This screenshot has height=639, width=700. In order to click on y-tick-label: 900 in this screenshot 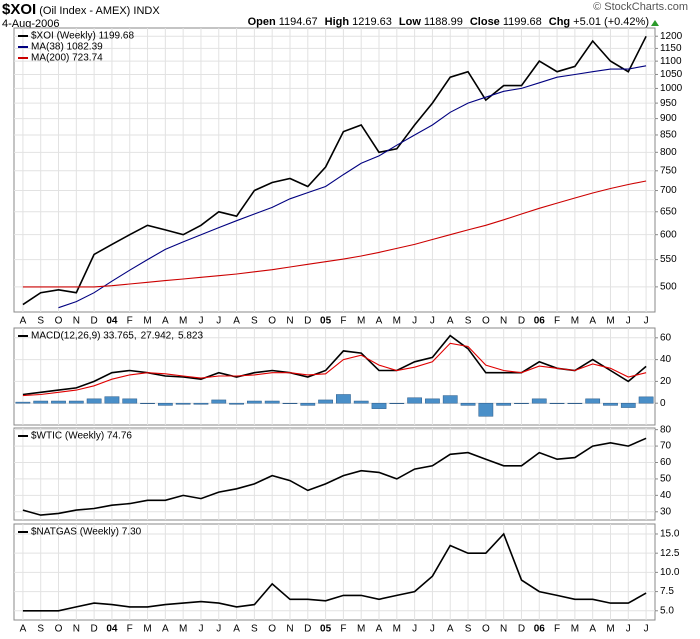, I will do `click(668, 118)`.